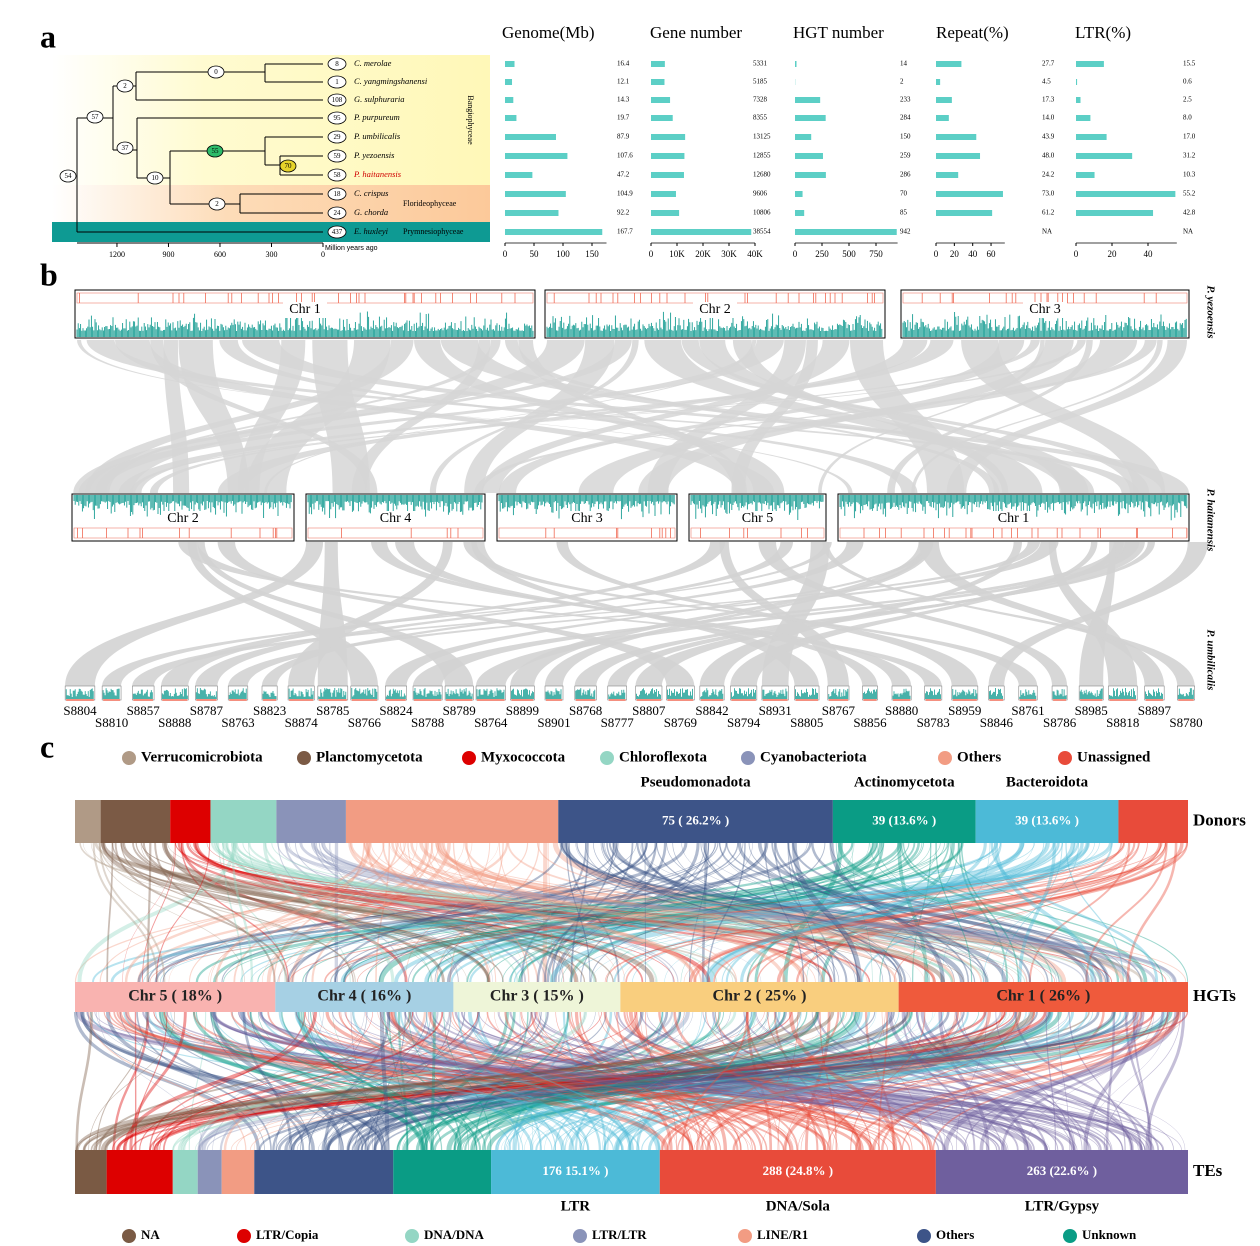 This screenshot has width=1260, height=1246. What do you see at coordinates (237, 722) in the screenshot?
I see `scaffold-label: S8763` at bounding box center [237, 722].